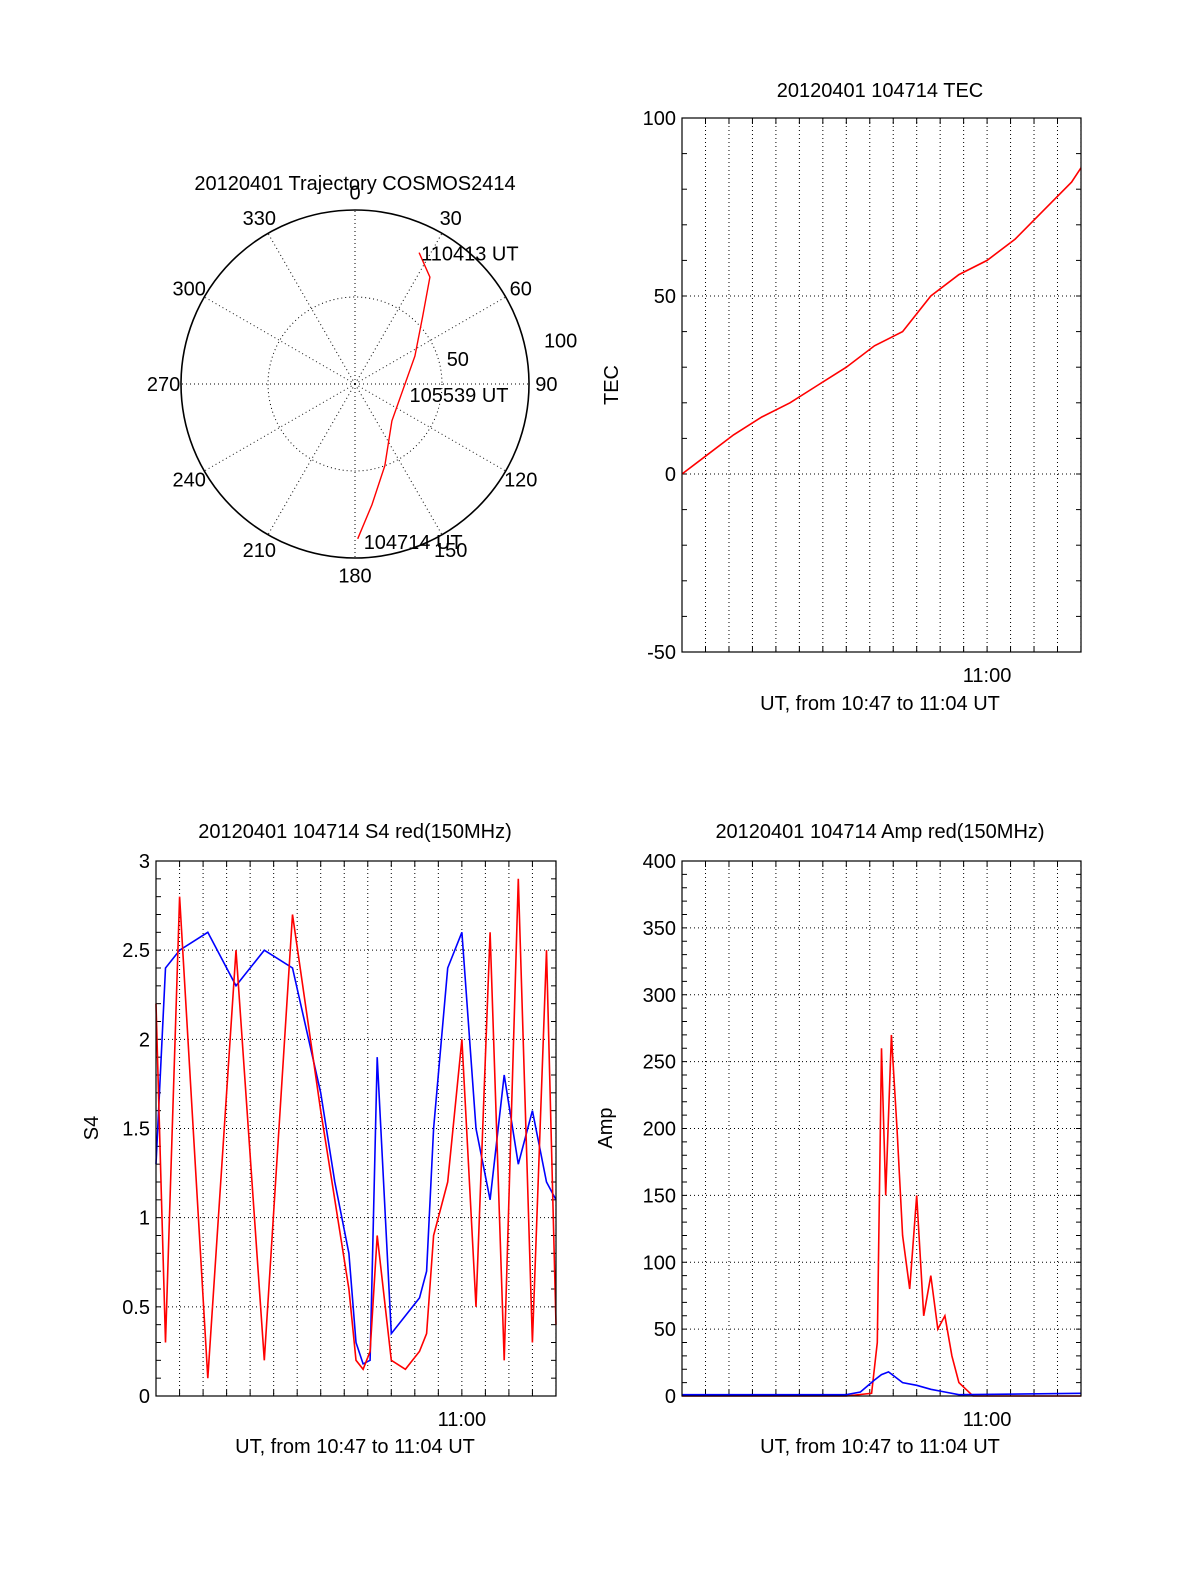 The height and width of the screenshot is (1575, 1200). I want to click on amp-ytick-label: 350, so click(659, 929).